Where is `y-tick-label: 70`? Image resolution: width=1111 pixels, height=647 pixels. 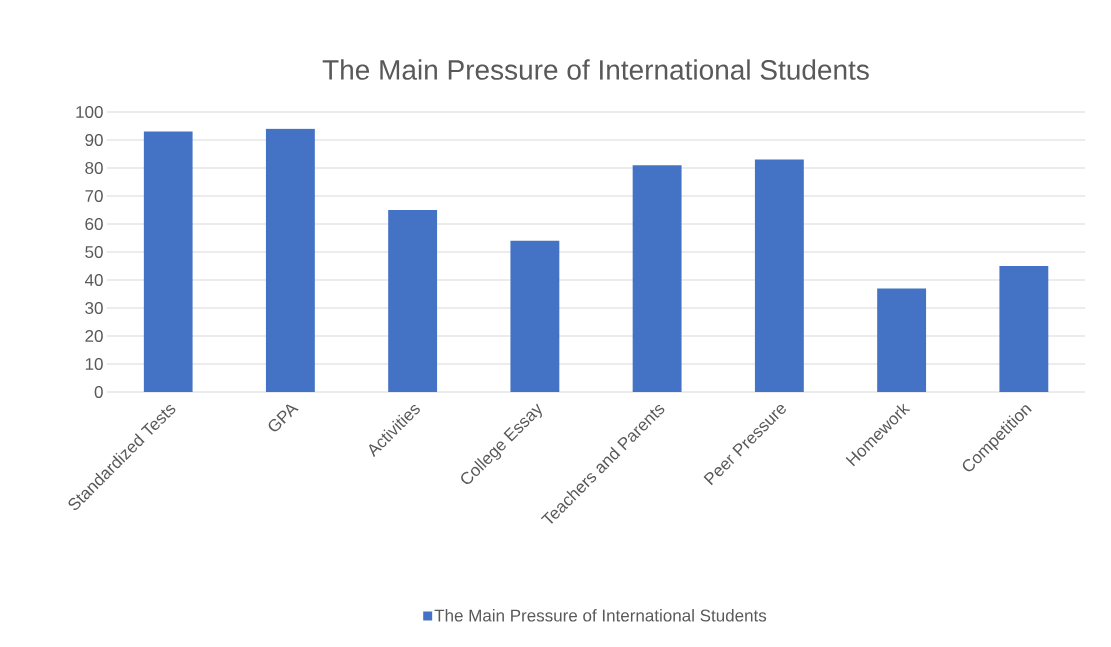
y-tick-label: 70 is located at coordinates (94, 196).